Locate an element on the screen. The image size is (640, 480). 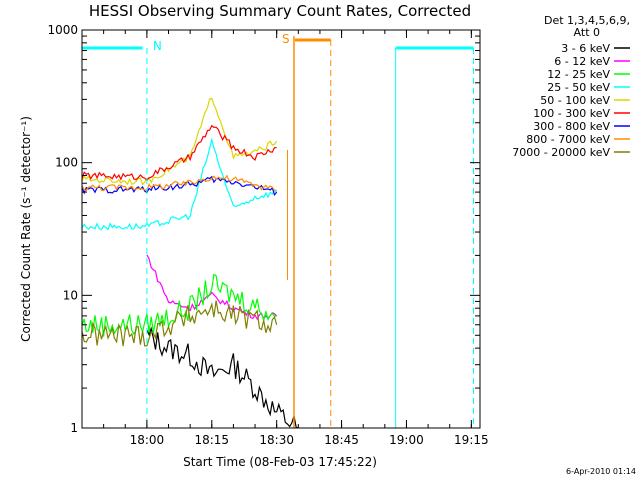
x-tick-label: 18:00 is located at coordinates (147, 440).